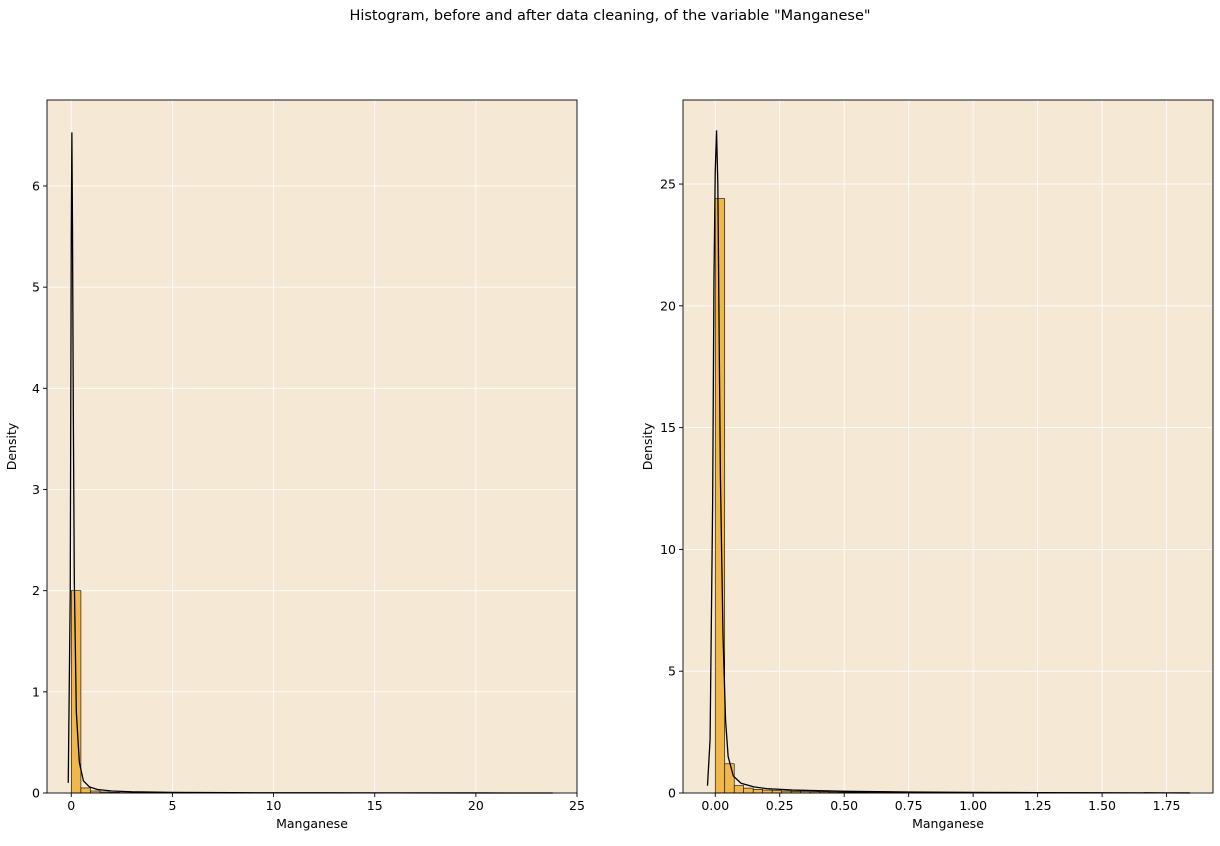 This screenshot has height=846, width=1220. I want to click on y-tick-label: 2, so click(36, 590).